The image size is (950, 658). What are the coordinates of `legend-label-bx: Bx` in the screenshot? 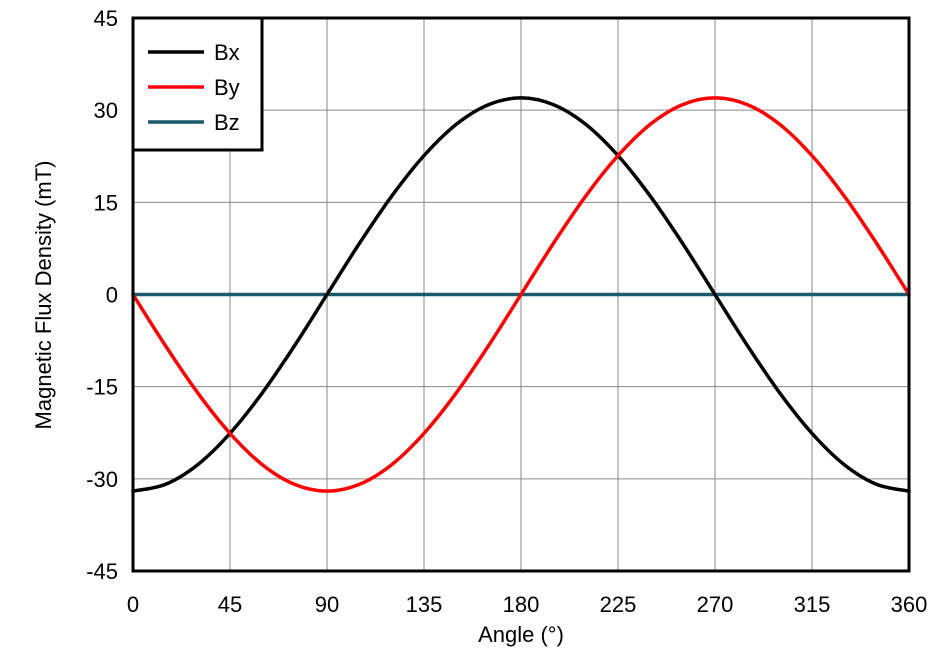 It's located at (227, 52).